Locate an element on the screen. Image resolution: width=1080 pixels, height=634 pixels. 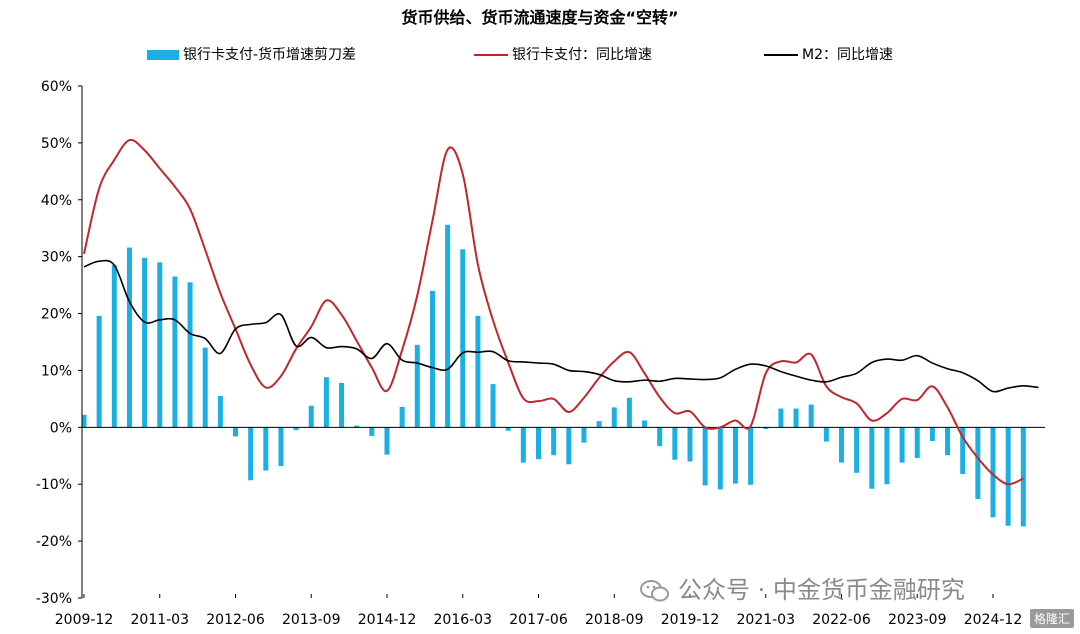
x-tick-label: 2021-03 is located at coordinates (766, 620).